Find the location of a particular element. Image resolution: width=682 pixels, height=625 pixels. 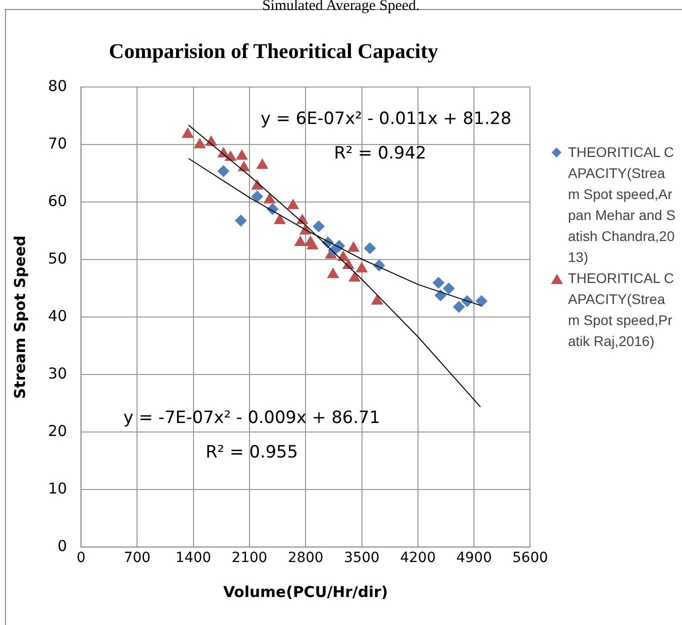

y-tick-label: 60 is located at coordinates (58, 201).